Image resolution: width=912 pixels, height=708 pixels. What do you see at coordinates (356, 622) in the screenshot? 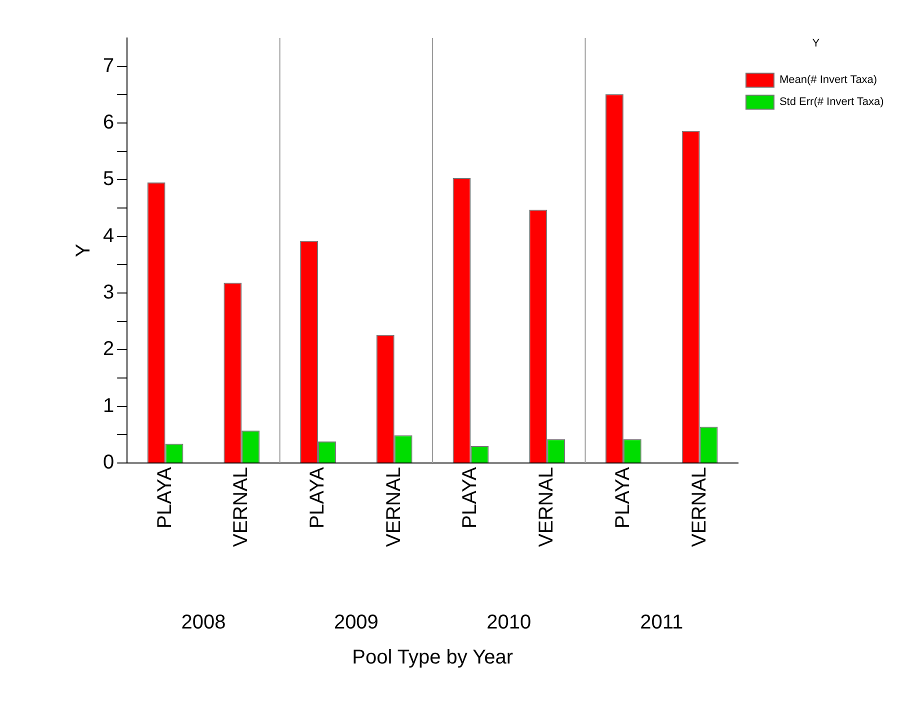
I see `text: 2009` at bounding box center [356, 622].